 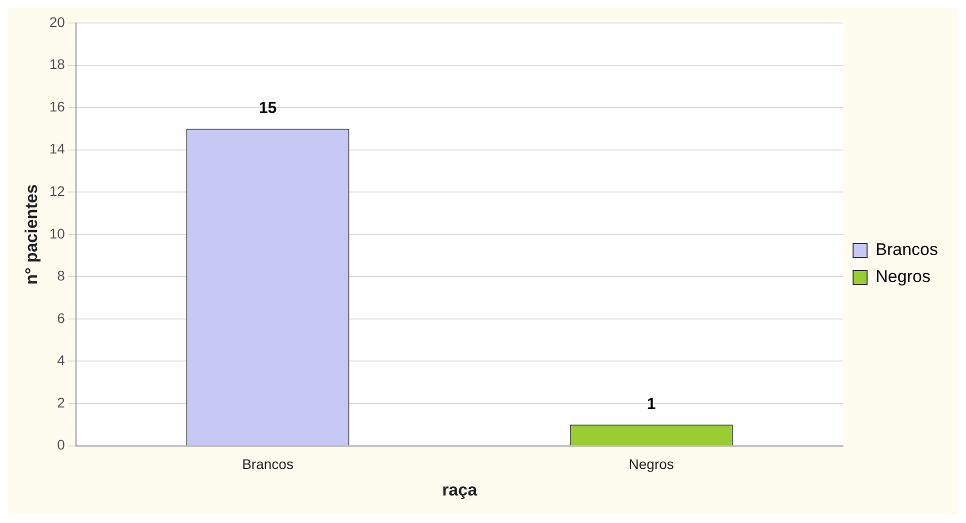 What do you see at coordinates (907, 250) in the screenshot?
I see `legend-label: Brancos` at bounding box center [907, 250].